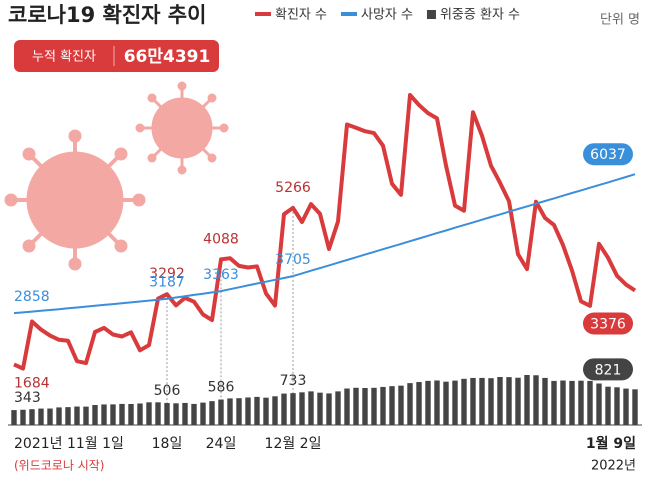  I want to click on data-label: 5266, so click(293, 188).